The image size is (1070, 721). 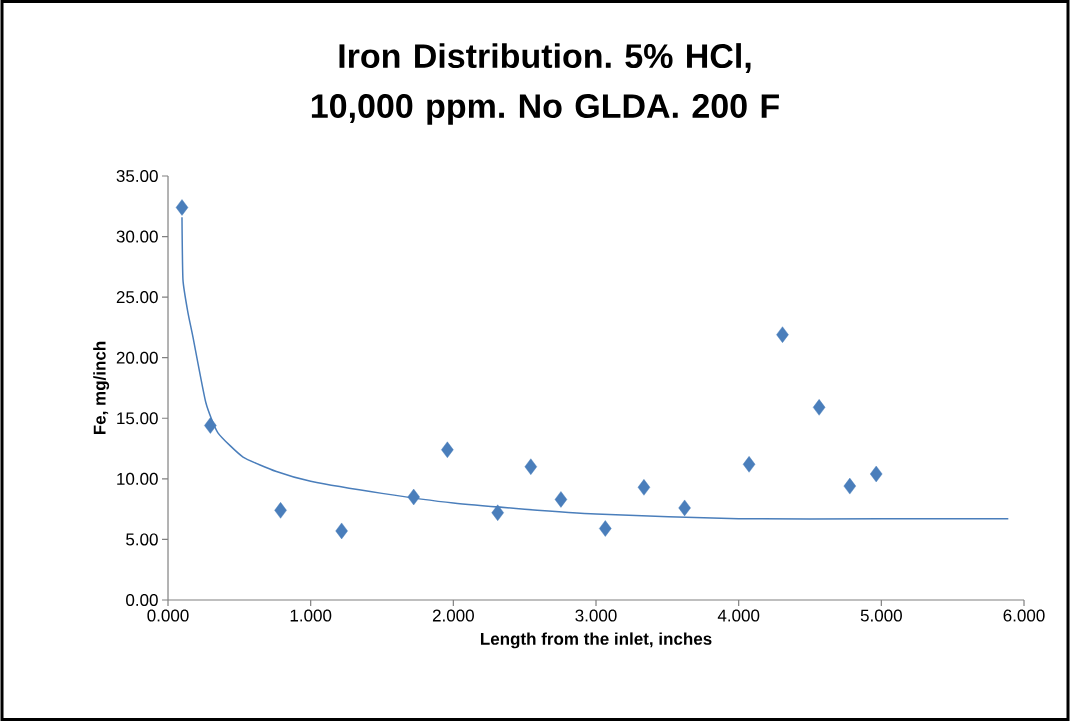 What do you see at coordinates (142, 539) in the screenshot?
I see `y-tick-label: 5.00` at bounding box center [142, 539].